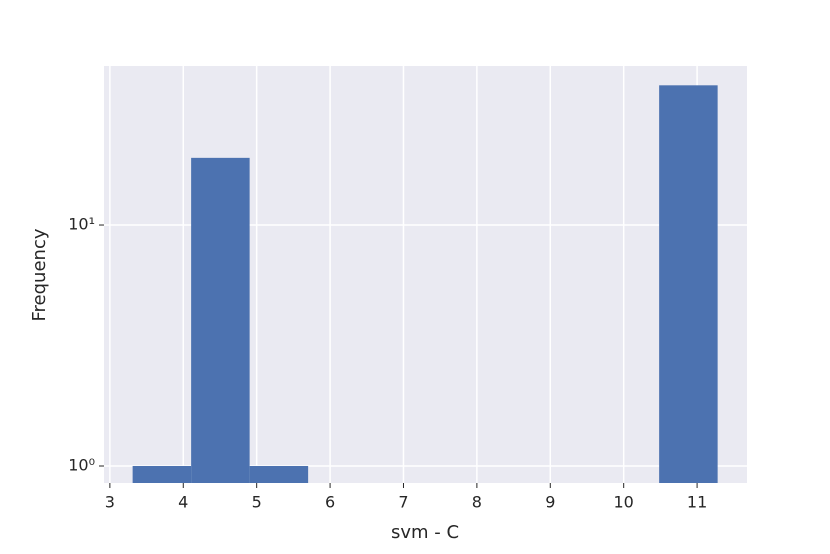 The height and width of the screenshot is (554, 830). What do you see at coordinates (624, 502) in the screenshot?
I see `x-tick-label: 10` at bounding box center [624, 502].